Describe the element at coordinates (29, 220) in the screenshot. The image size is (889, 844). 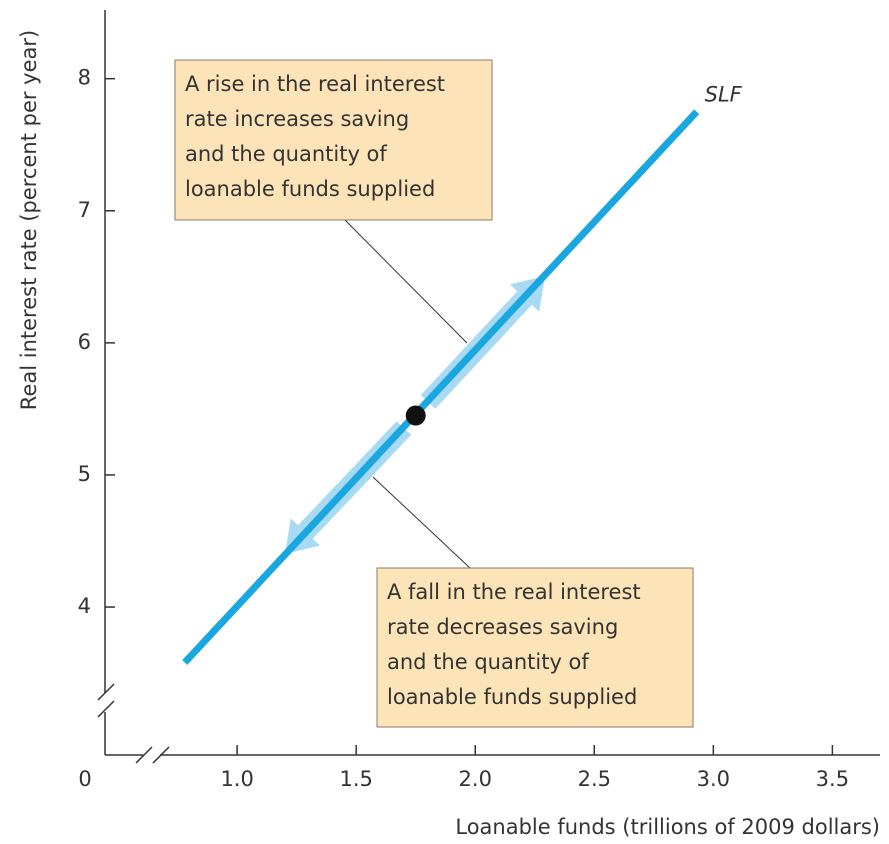
I see `y-axis-title: Real interest rate (percent per year)` at that location.